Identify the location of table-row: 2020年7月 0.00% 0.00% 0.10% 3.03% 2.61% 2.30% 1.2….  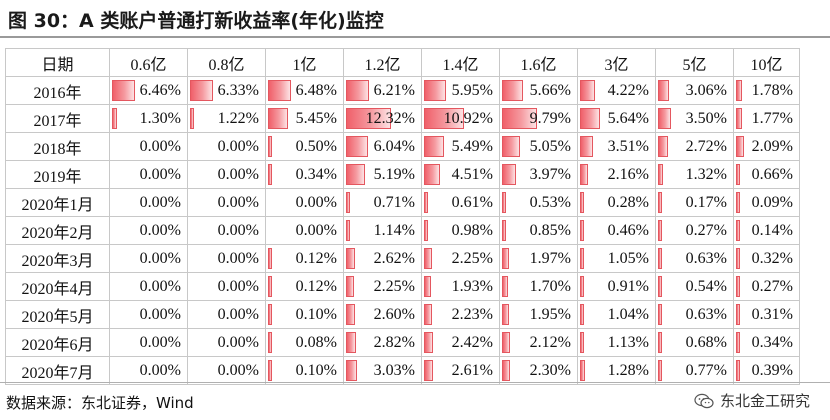
(402, 370).